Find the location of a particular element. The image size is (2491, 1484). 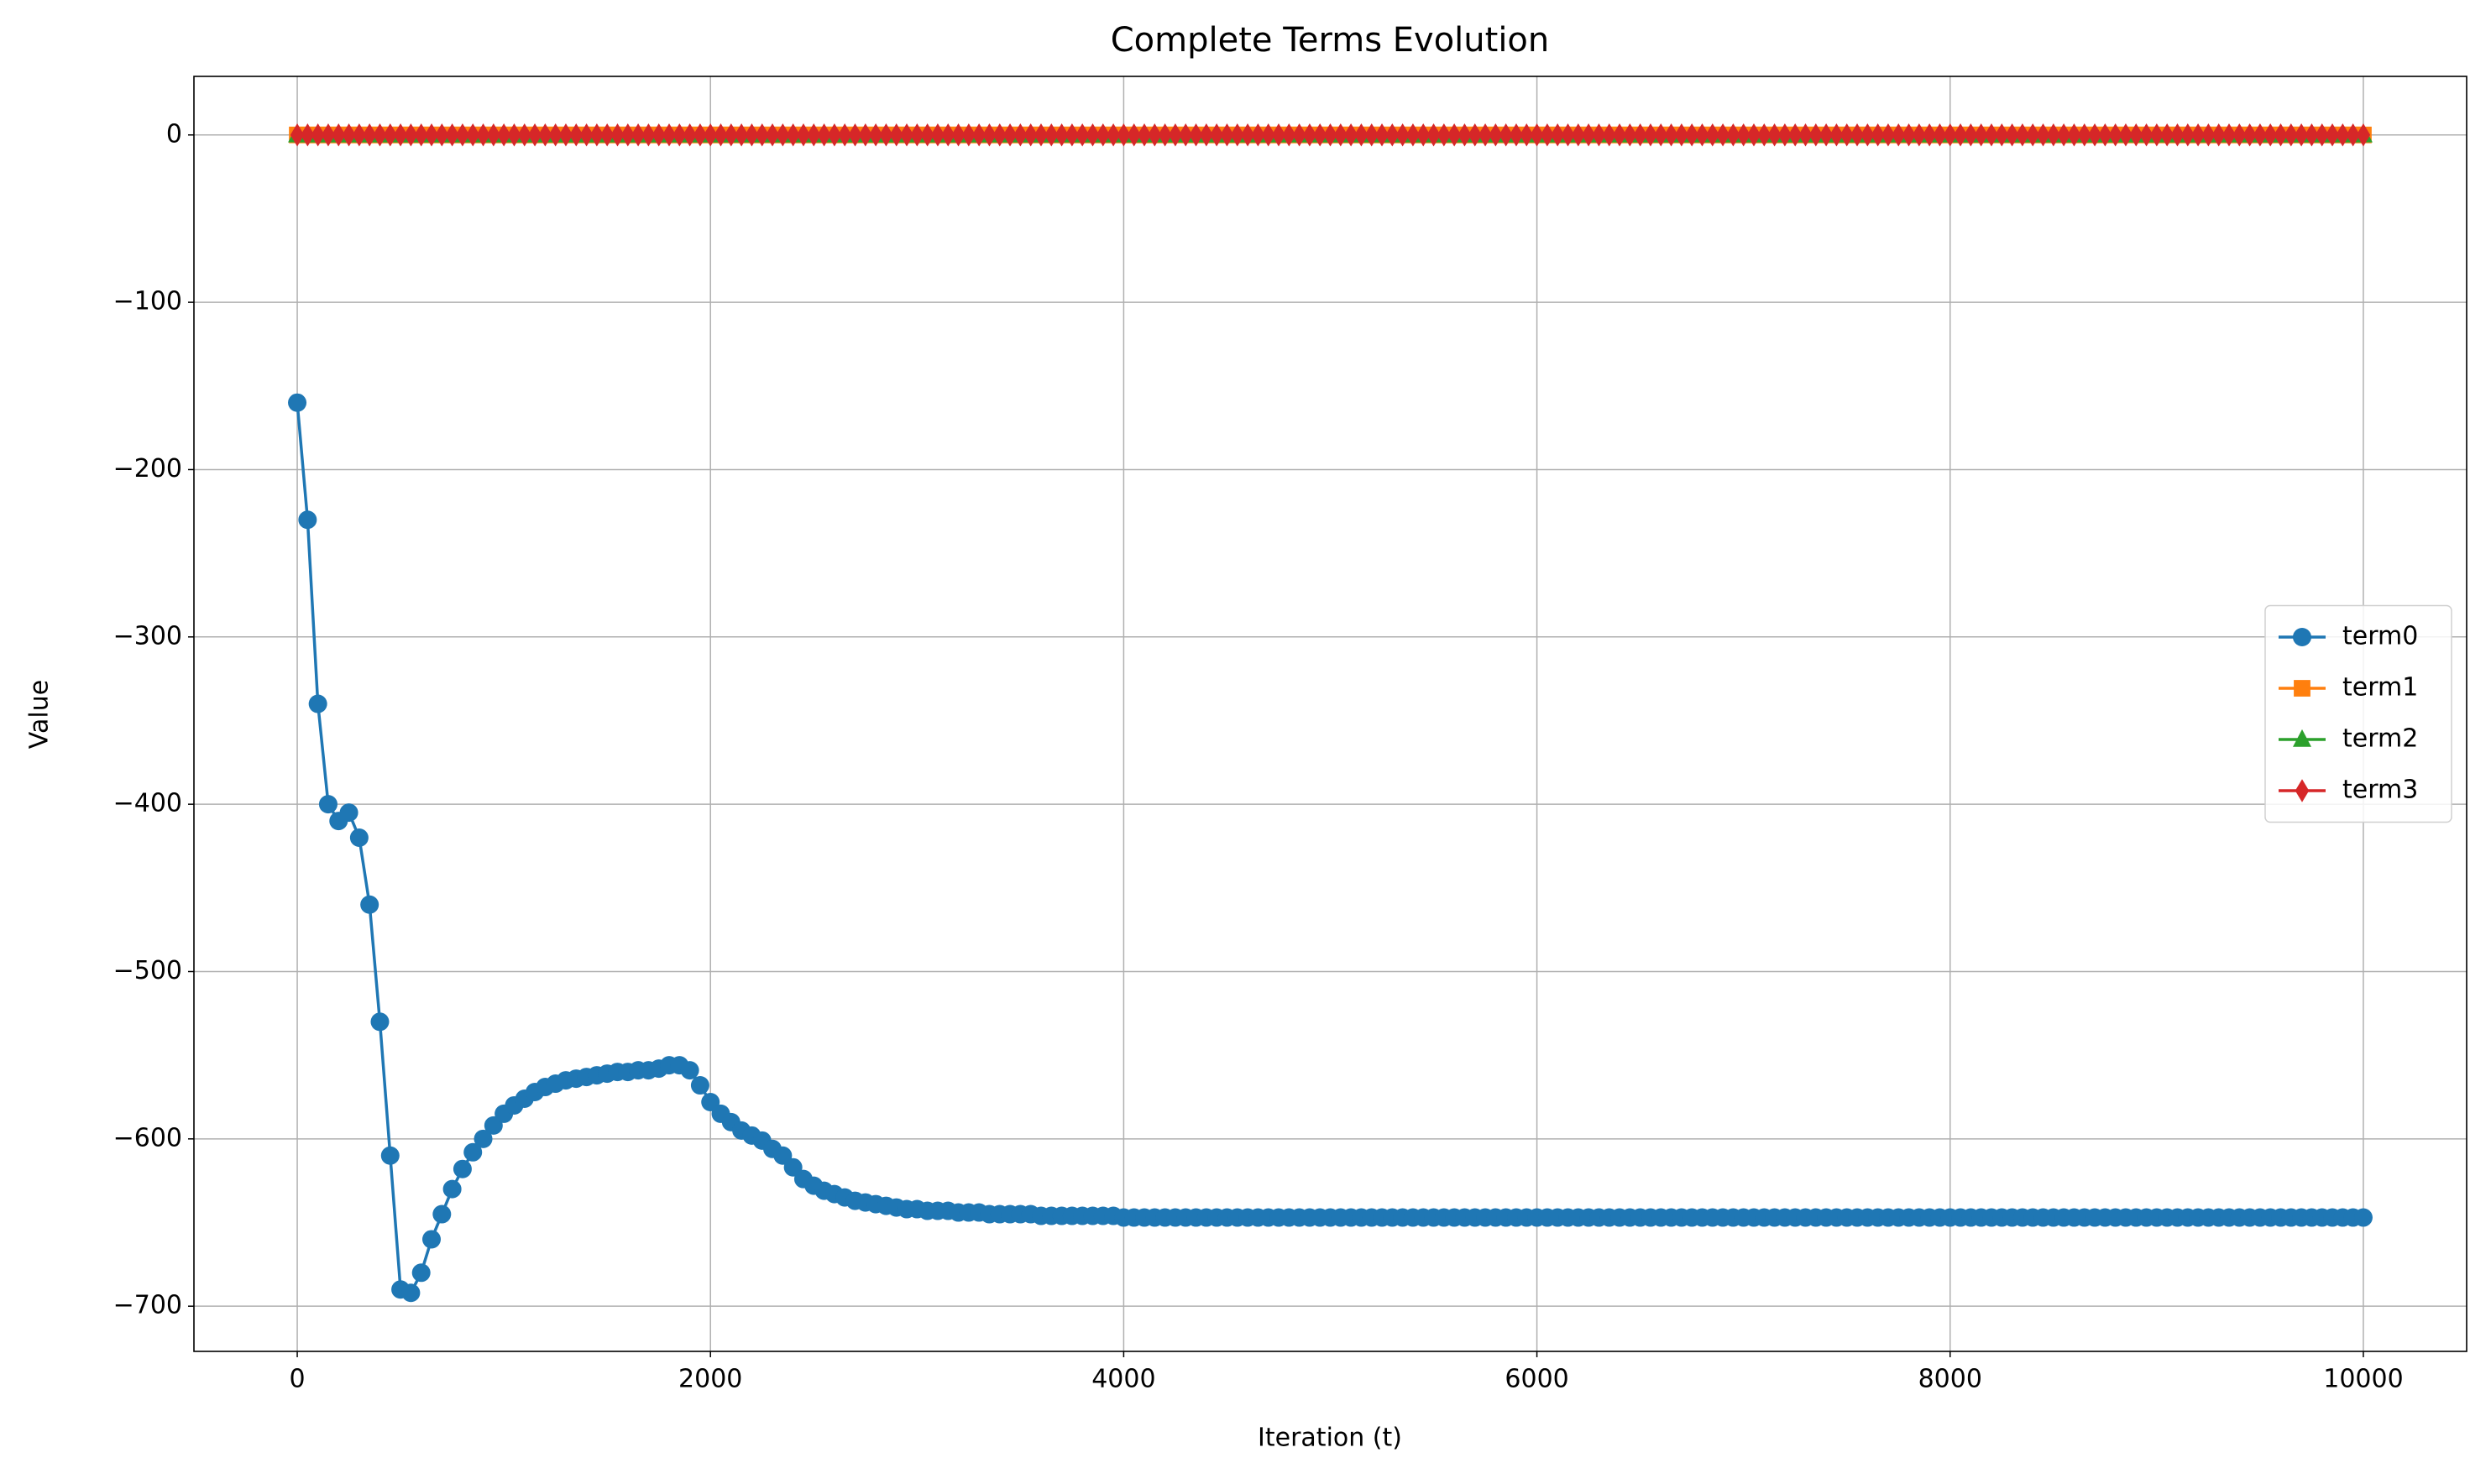

chart-title: Complete Terms Evolution is located at coordinates (1331, 40).